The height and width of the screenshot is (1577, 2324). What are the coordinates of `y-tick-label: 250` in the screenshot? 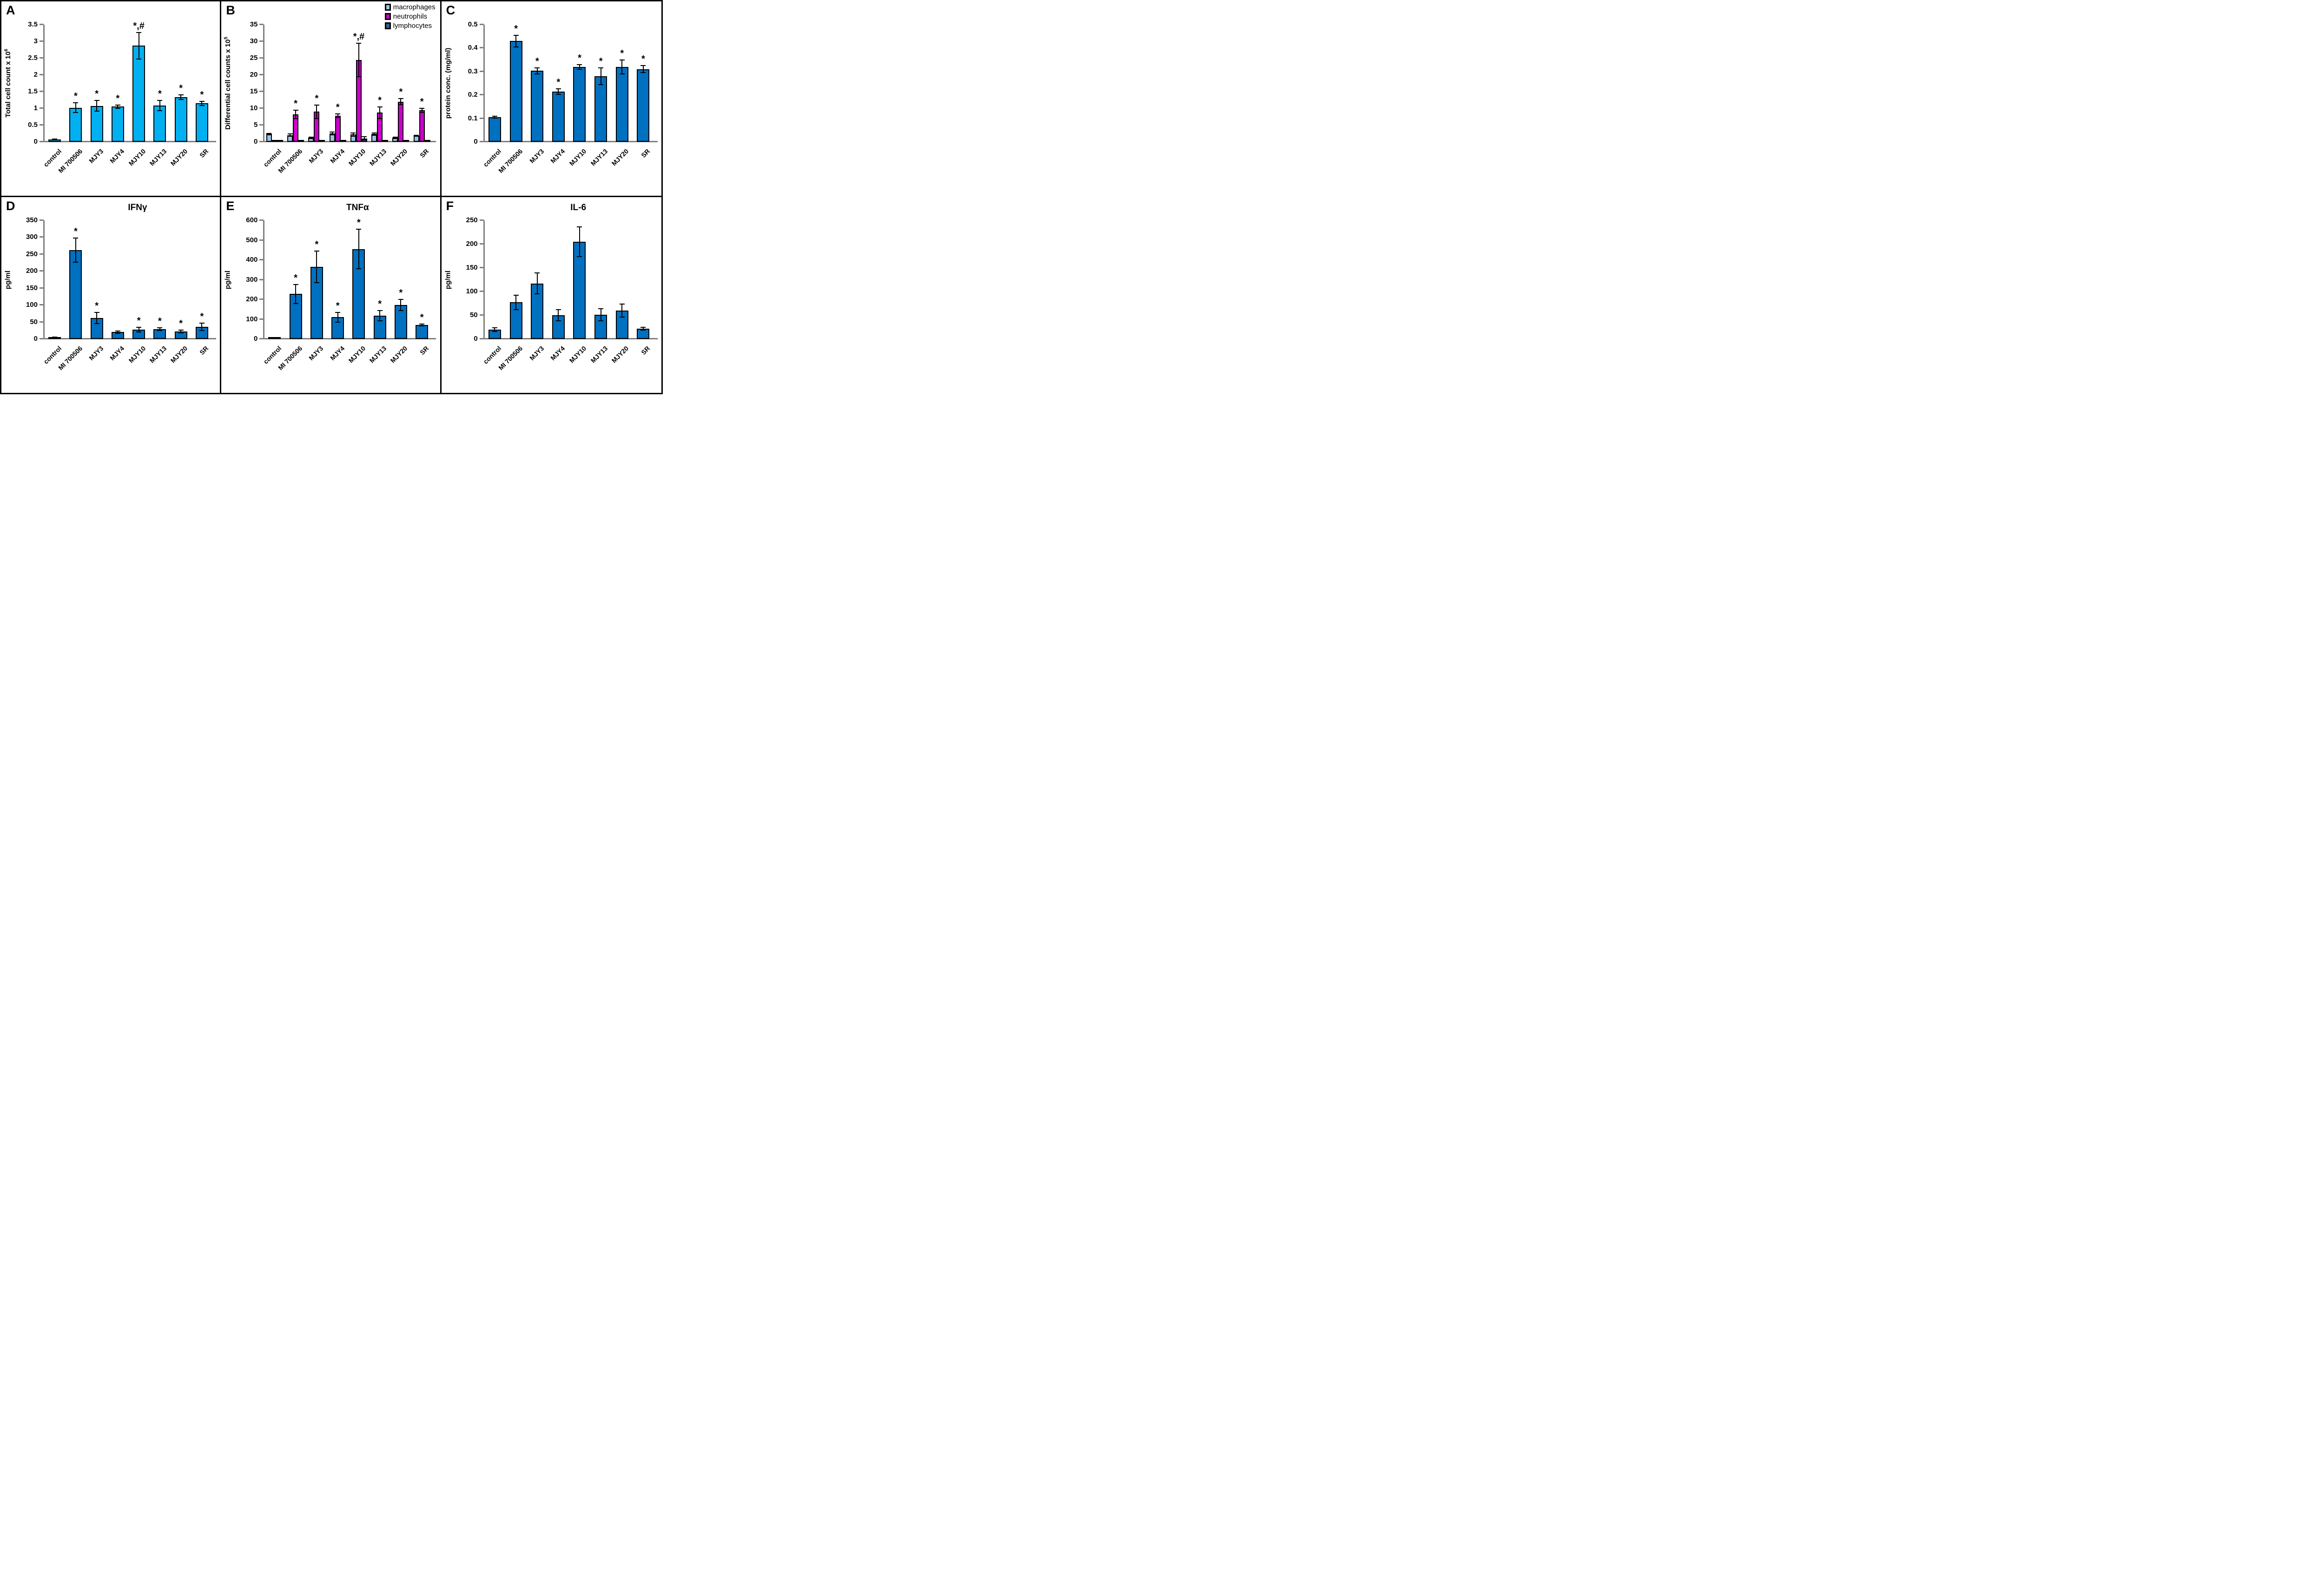 It's located at (472, 220).